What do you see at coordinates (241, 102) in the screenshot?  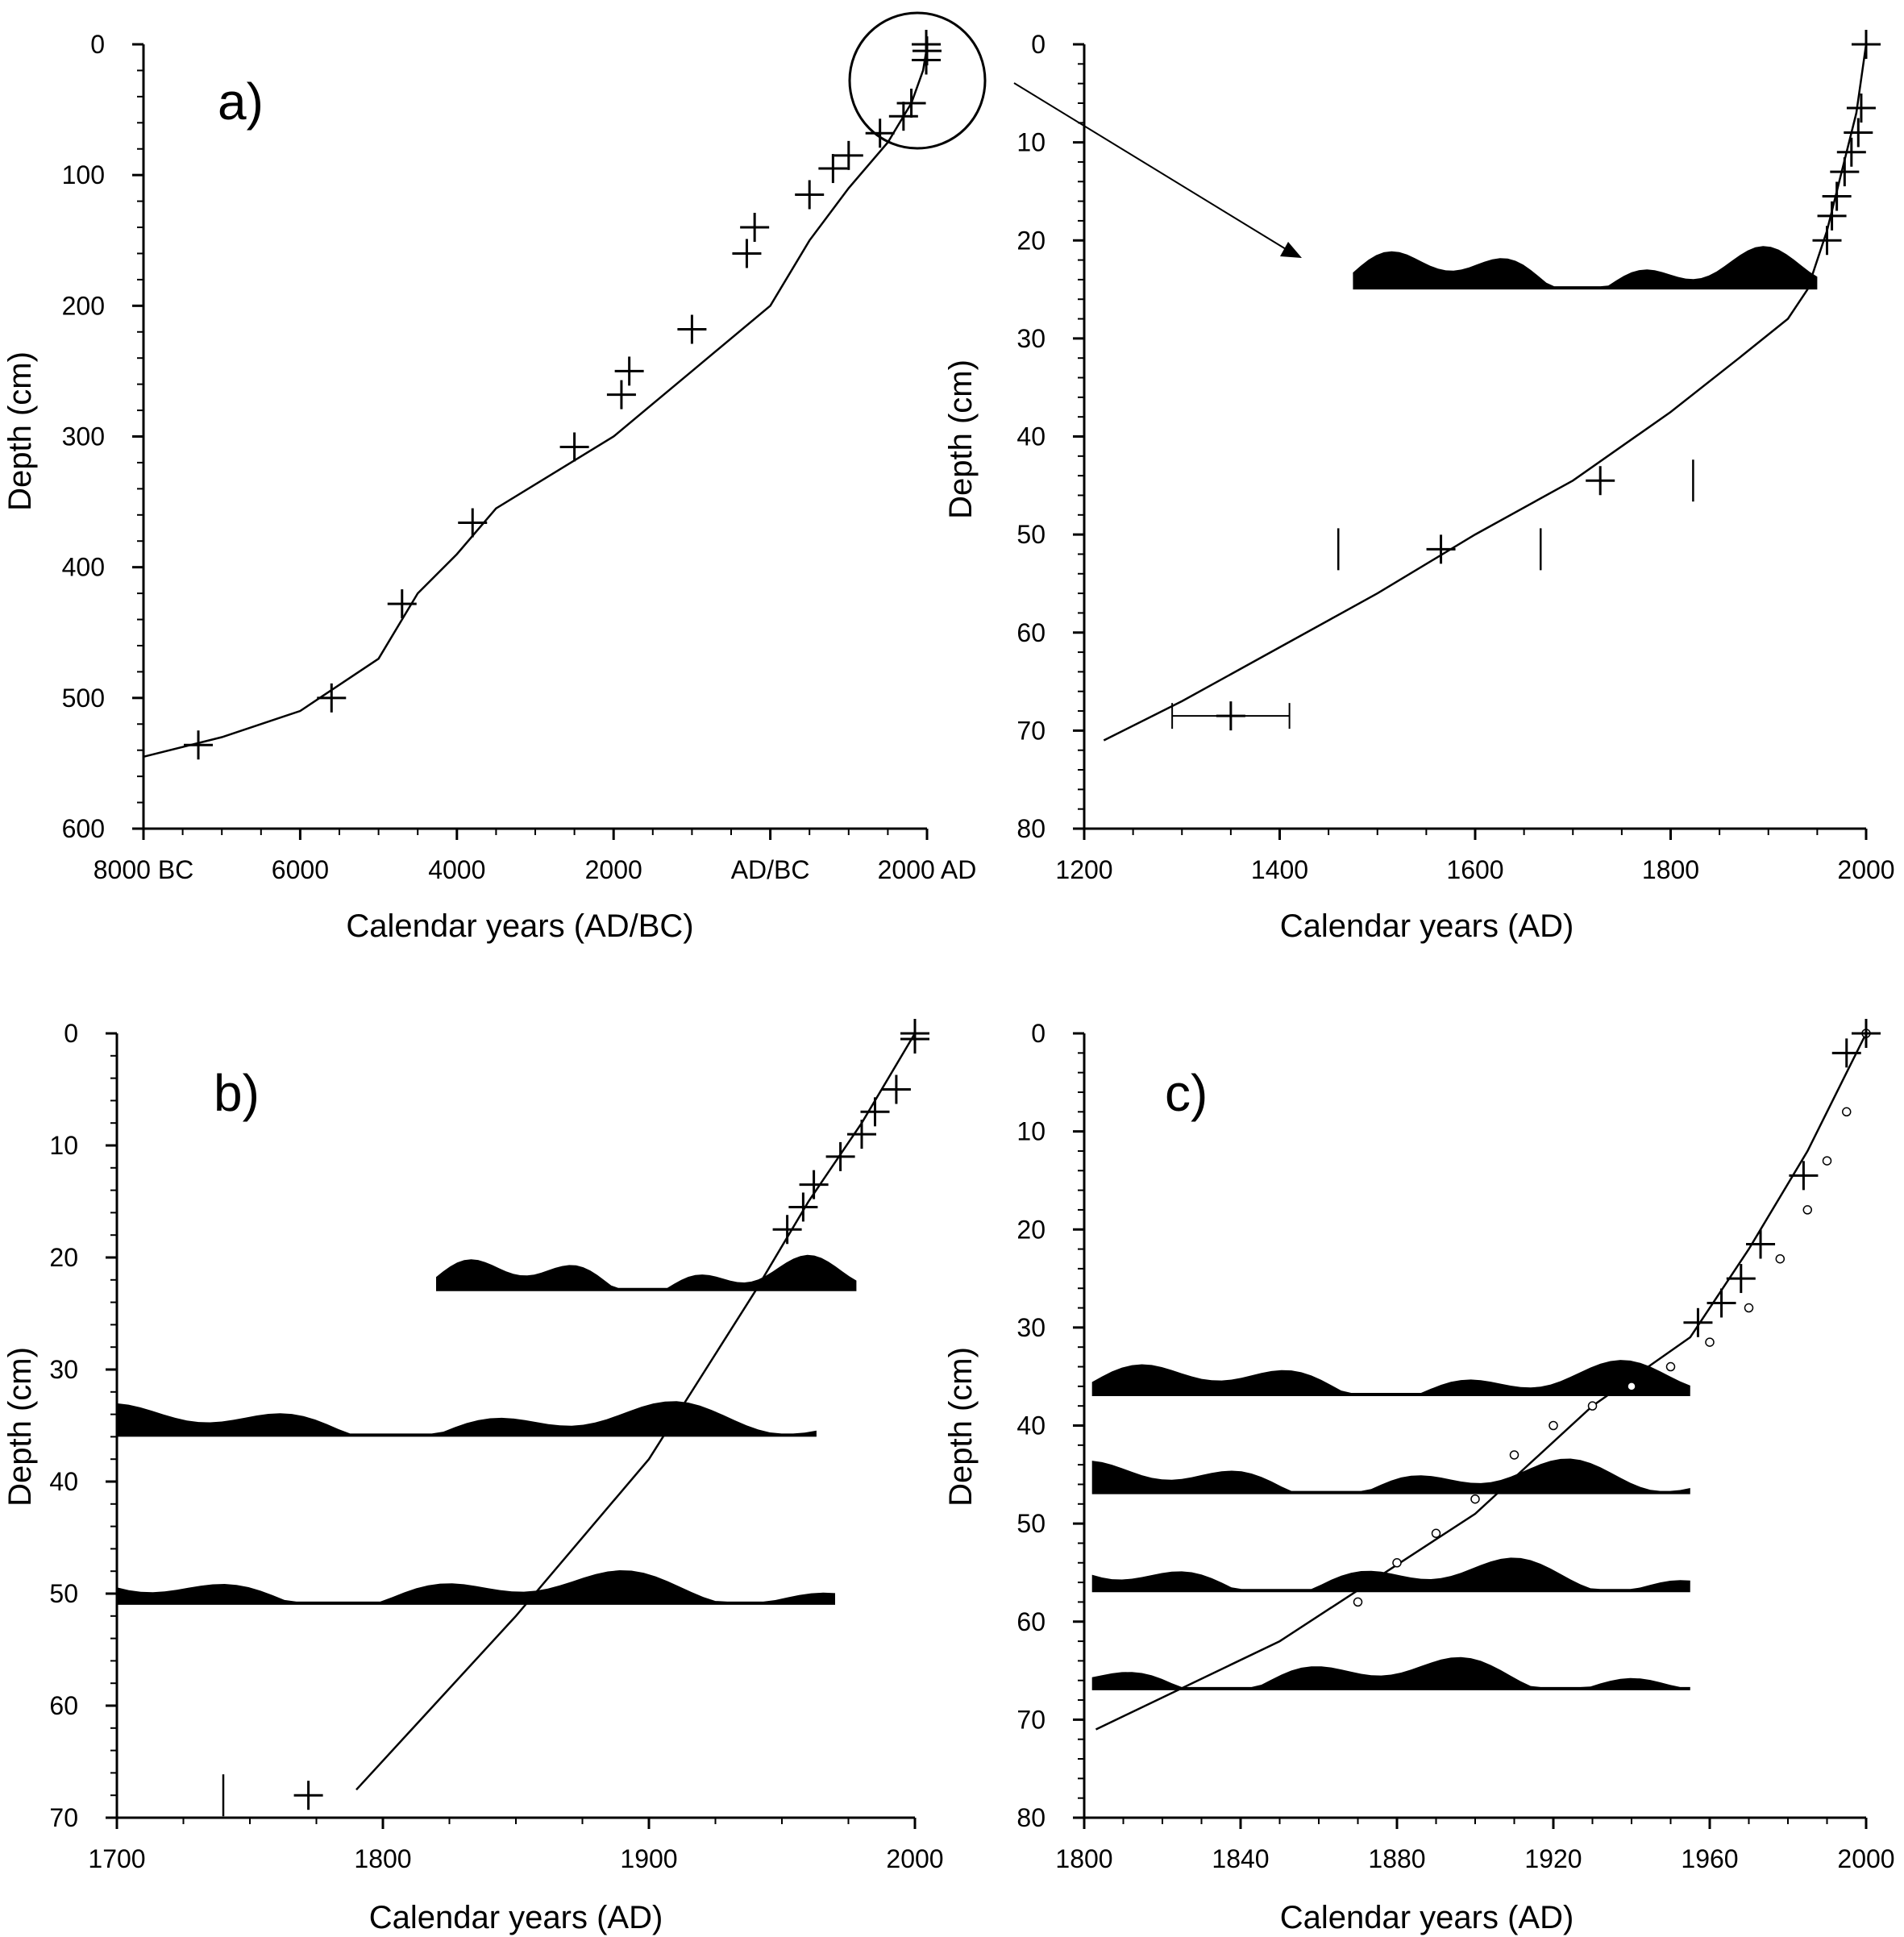 I see `panel-a-label: a)` at bounding box center [241, 102].